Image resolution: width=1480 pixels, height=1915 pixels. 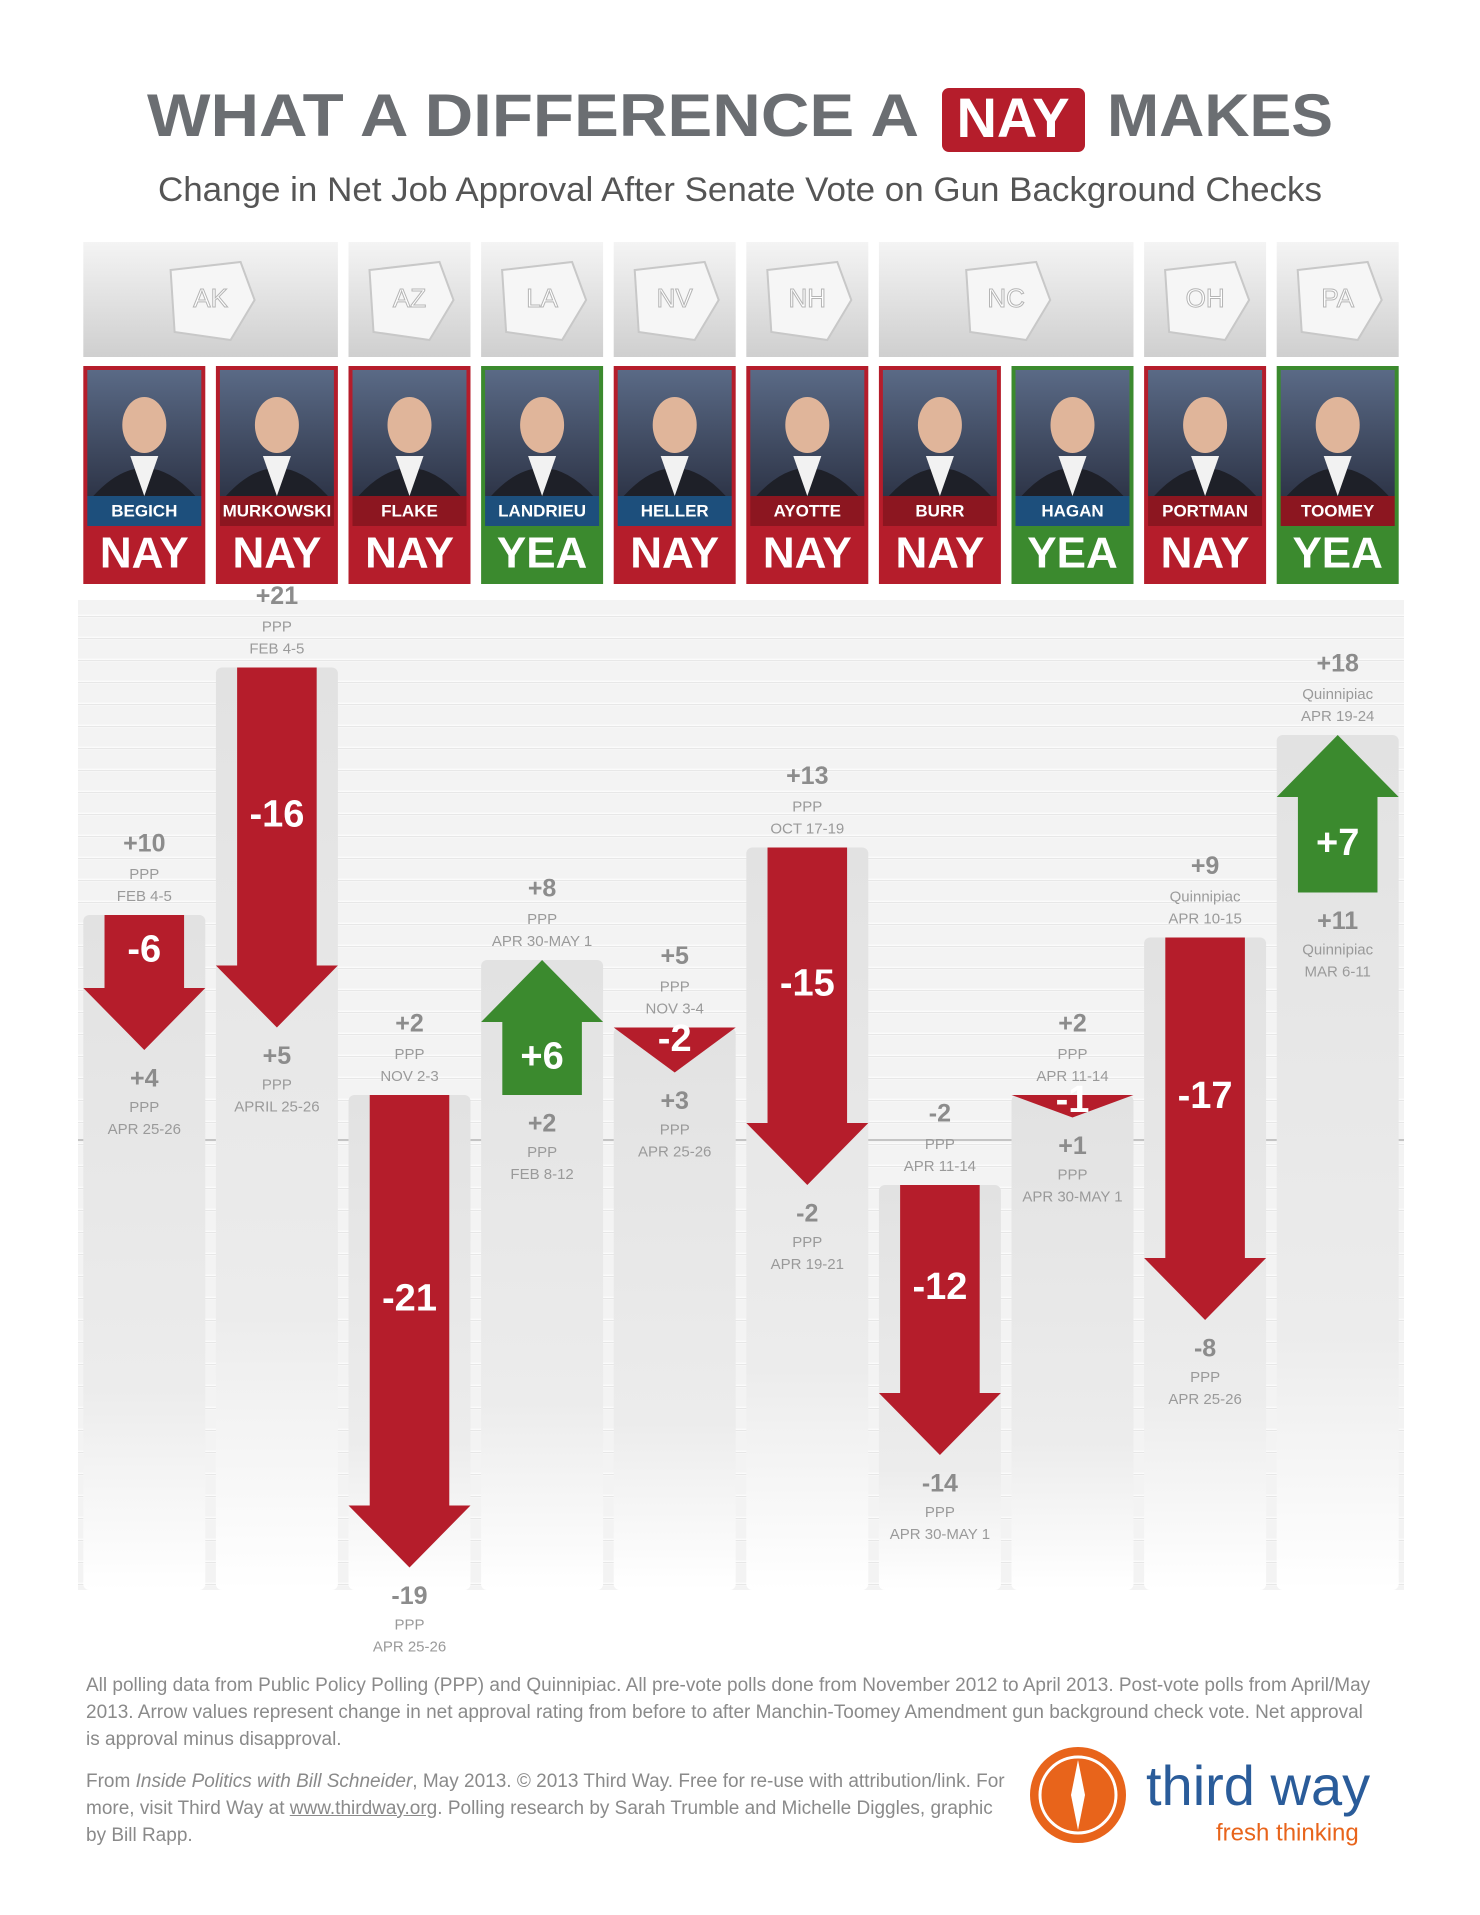 What do you see at coordinates (1013, 120) in the screenshot?
I see `title-highlight` at bounding box center [1013, 120].